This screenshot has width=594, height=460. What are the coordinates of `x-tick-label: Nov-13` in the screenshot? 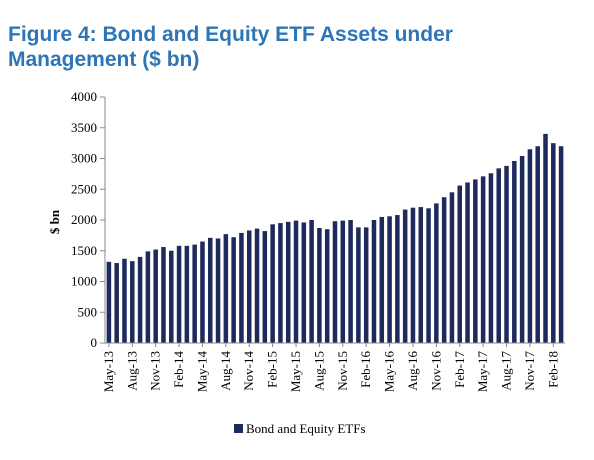 It's located at (155, 371).